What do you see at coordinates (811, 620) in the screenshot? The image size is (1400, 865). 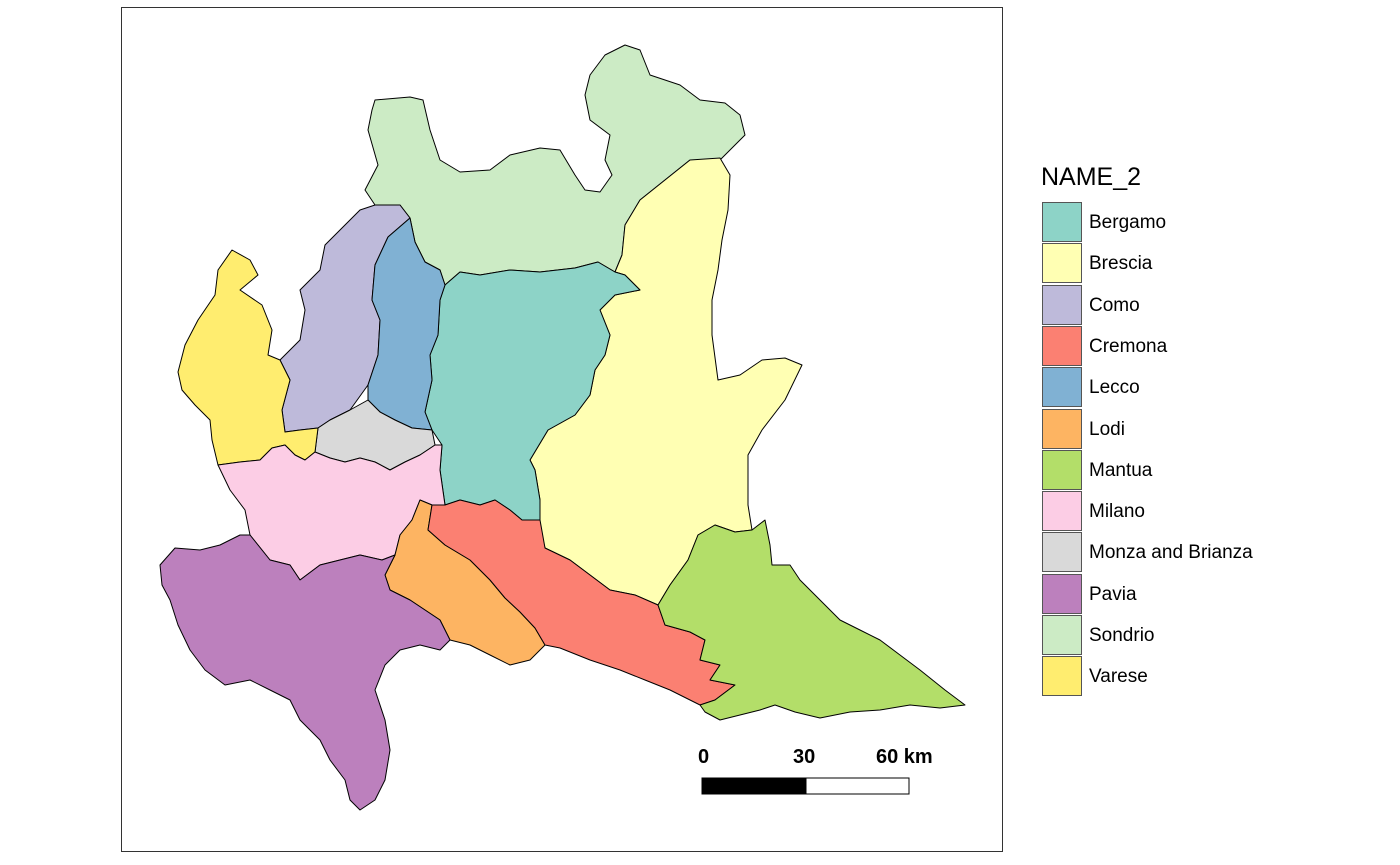 I see `region-mantua` at bounding box center [811, 620].